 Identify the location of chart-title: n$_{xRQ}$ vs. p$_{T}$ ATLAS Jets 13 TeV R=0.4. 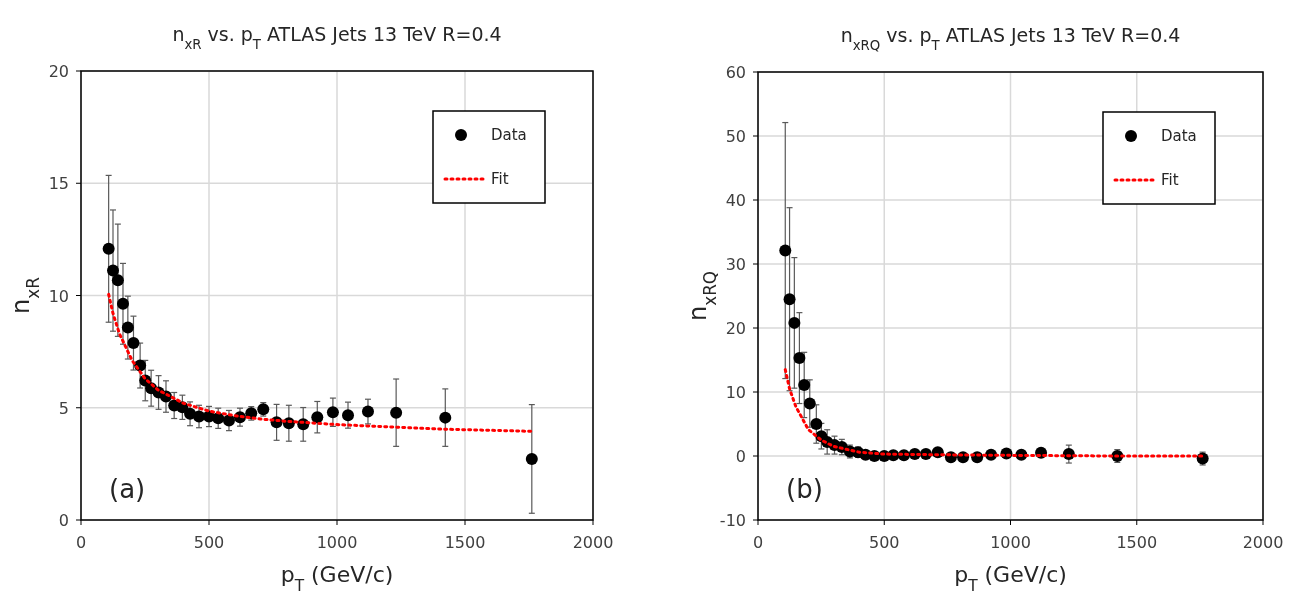
(1010, 38).